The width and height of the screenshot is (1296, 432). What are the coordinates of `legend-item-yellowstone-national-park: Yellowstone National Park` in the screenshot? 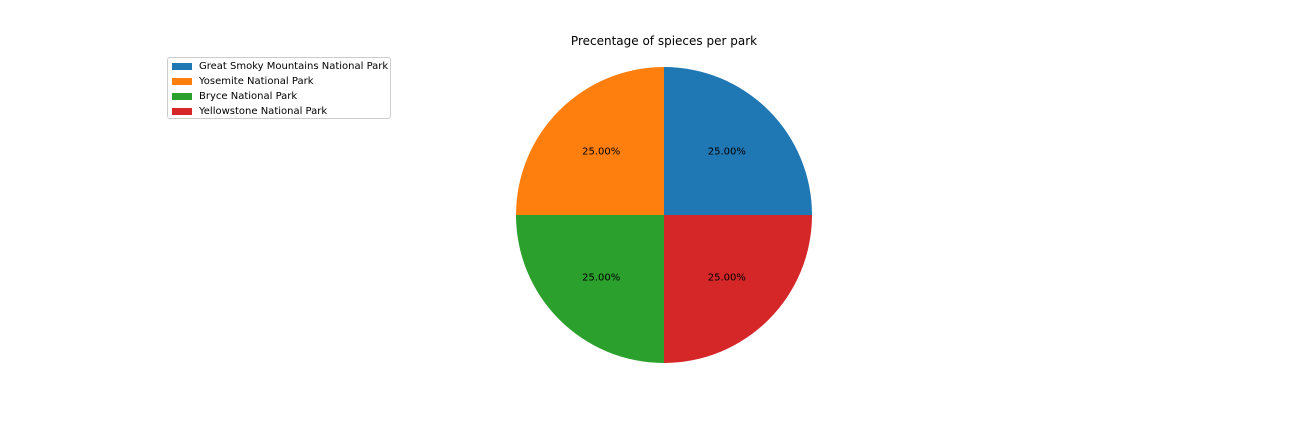 It's located at (249, 111).